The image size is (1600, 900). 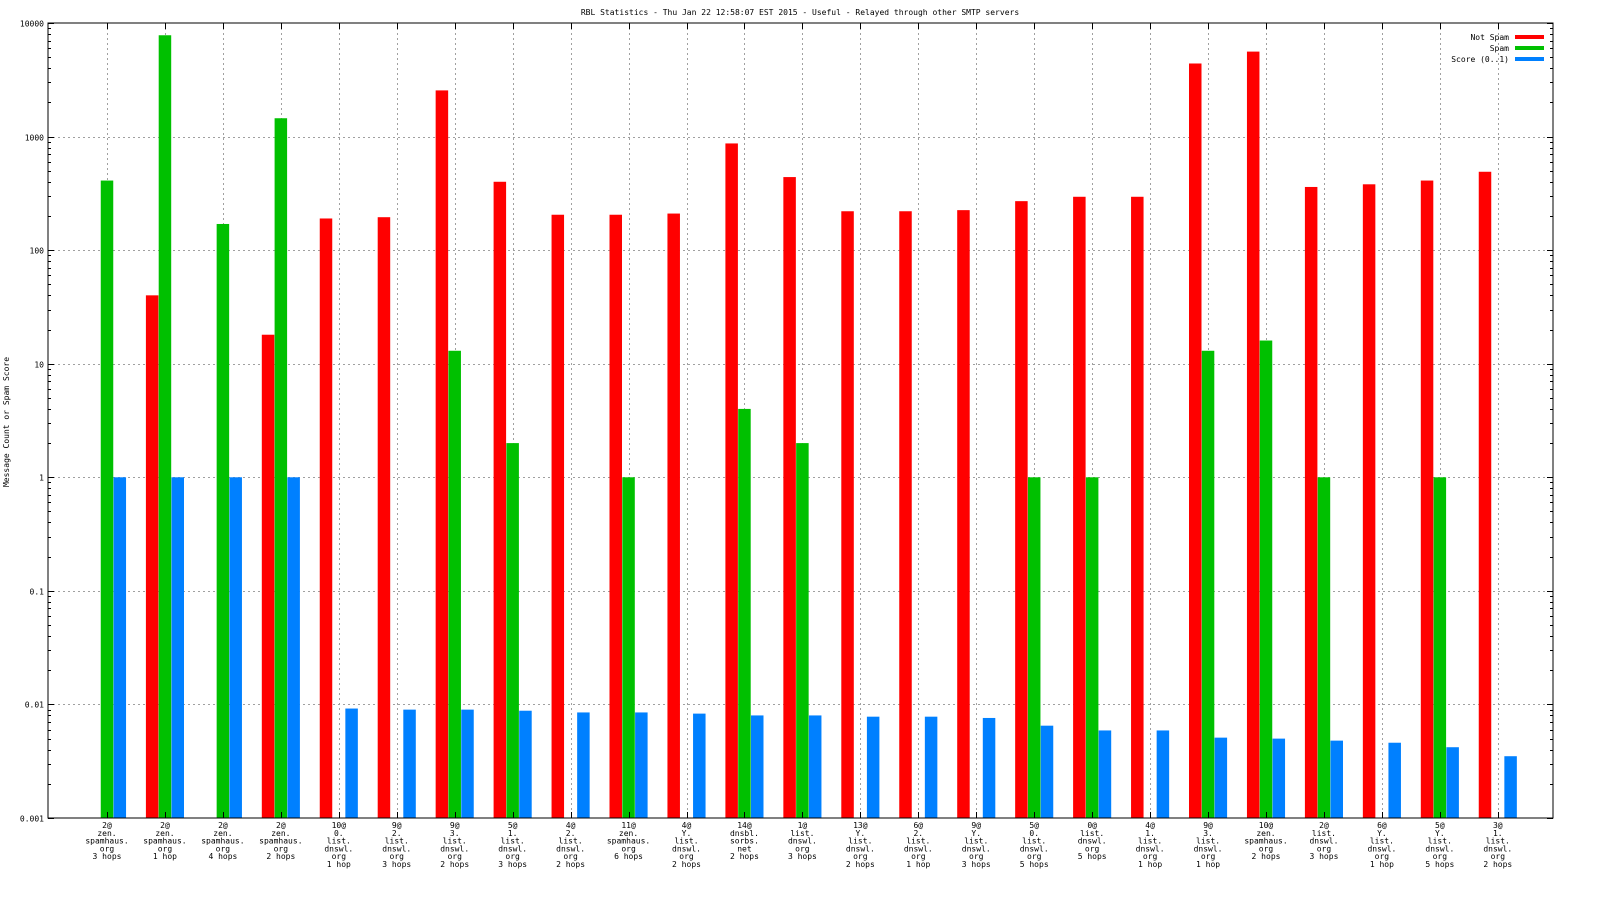 What do you see at coordinates (280, 841) in the screenshot?
I see `x-category-label-line: spamhaus.` at bounding box center [280, 841].